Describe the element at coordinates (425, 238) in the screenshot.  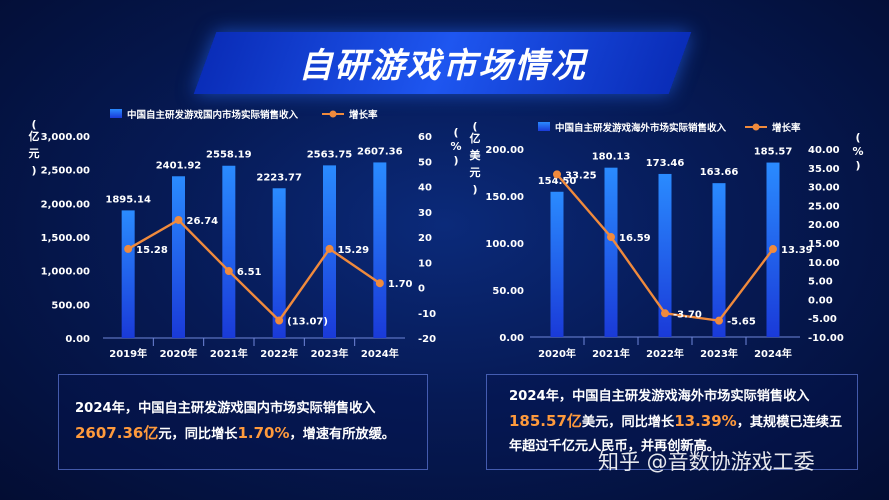
I see `y-tick-right: 20` at that location.